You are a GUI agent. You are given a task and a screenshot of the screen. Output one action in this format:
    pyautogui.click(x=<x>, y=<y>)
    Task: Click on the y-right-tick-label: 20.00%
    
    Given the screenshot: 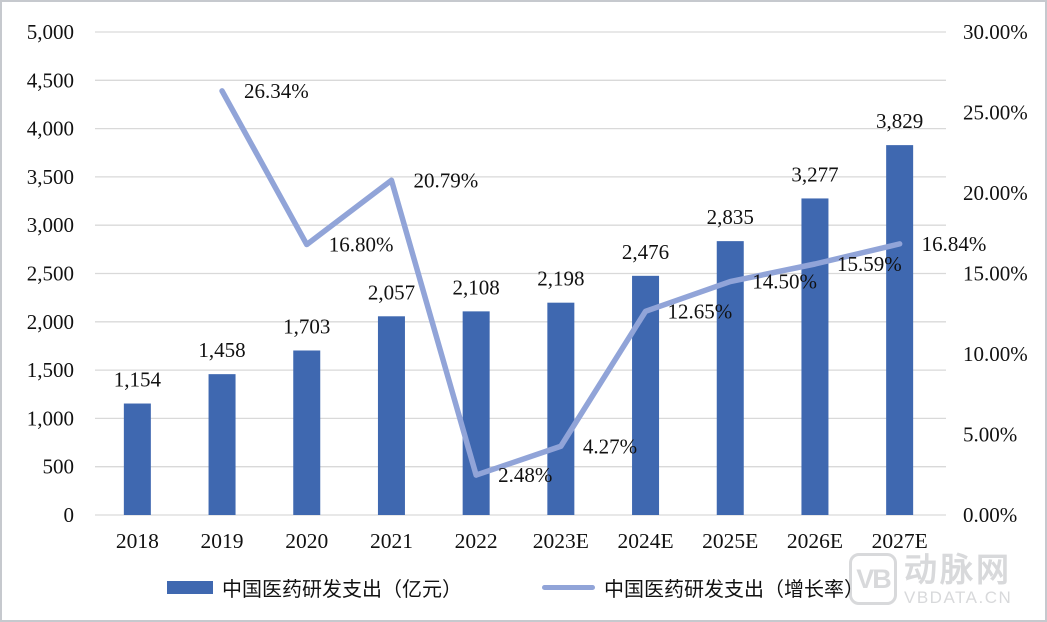 What is the action you would take?
    pyautogui.click(x=995, y=193)
    